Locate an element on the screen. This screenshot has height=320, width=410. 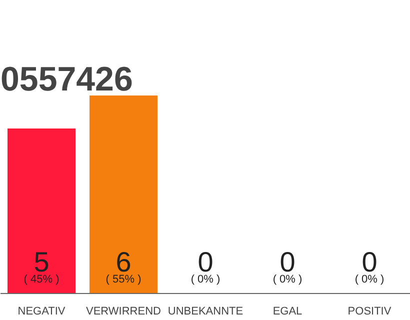
chart-title: 0557426 is located at coordinates (66, 79).